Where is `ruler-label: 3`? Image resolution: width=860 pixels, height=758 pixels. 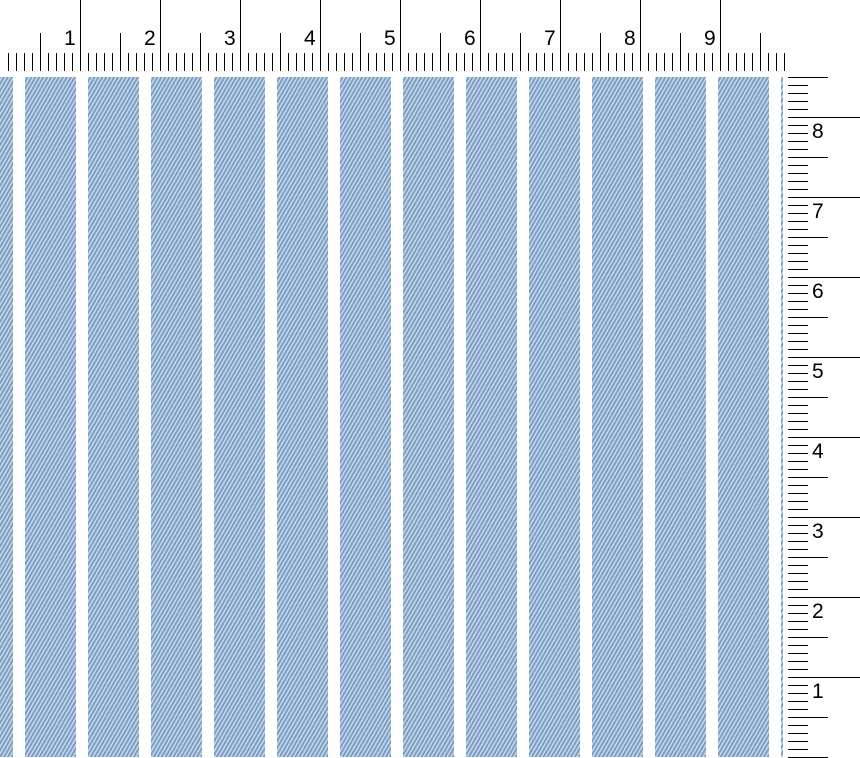 ruler-label: 3 is located at coordinates (818, 531).